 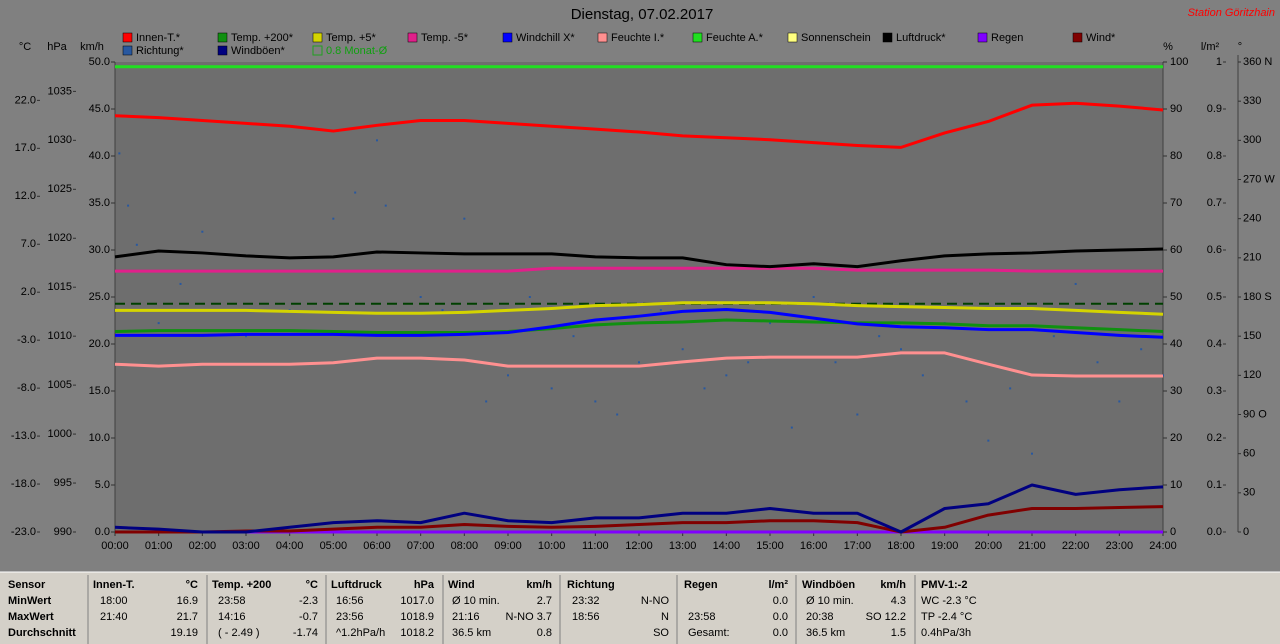 What do you see at coordinates (1179, 62) in the screenshot?
I see `y-tick-label: 100` at bounding box center [1179, 62].